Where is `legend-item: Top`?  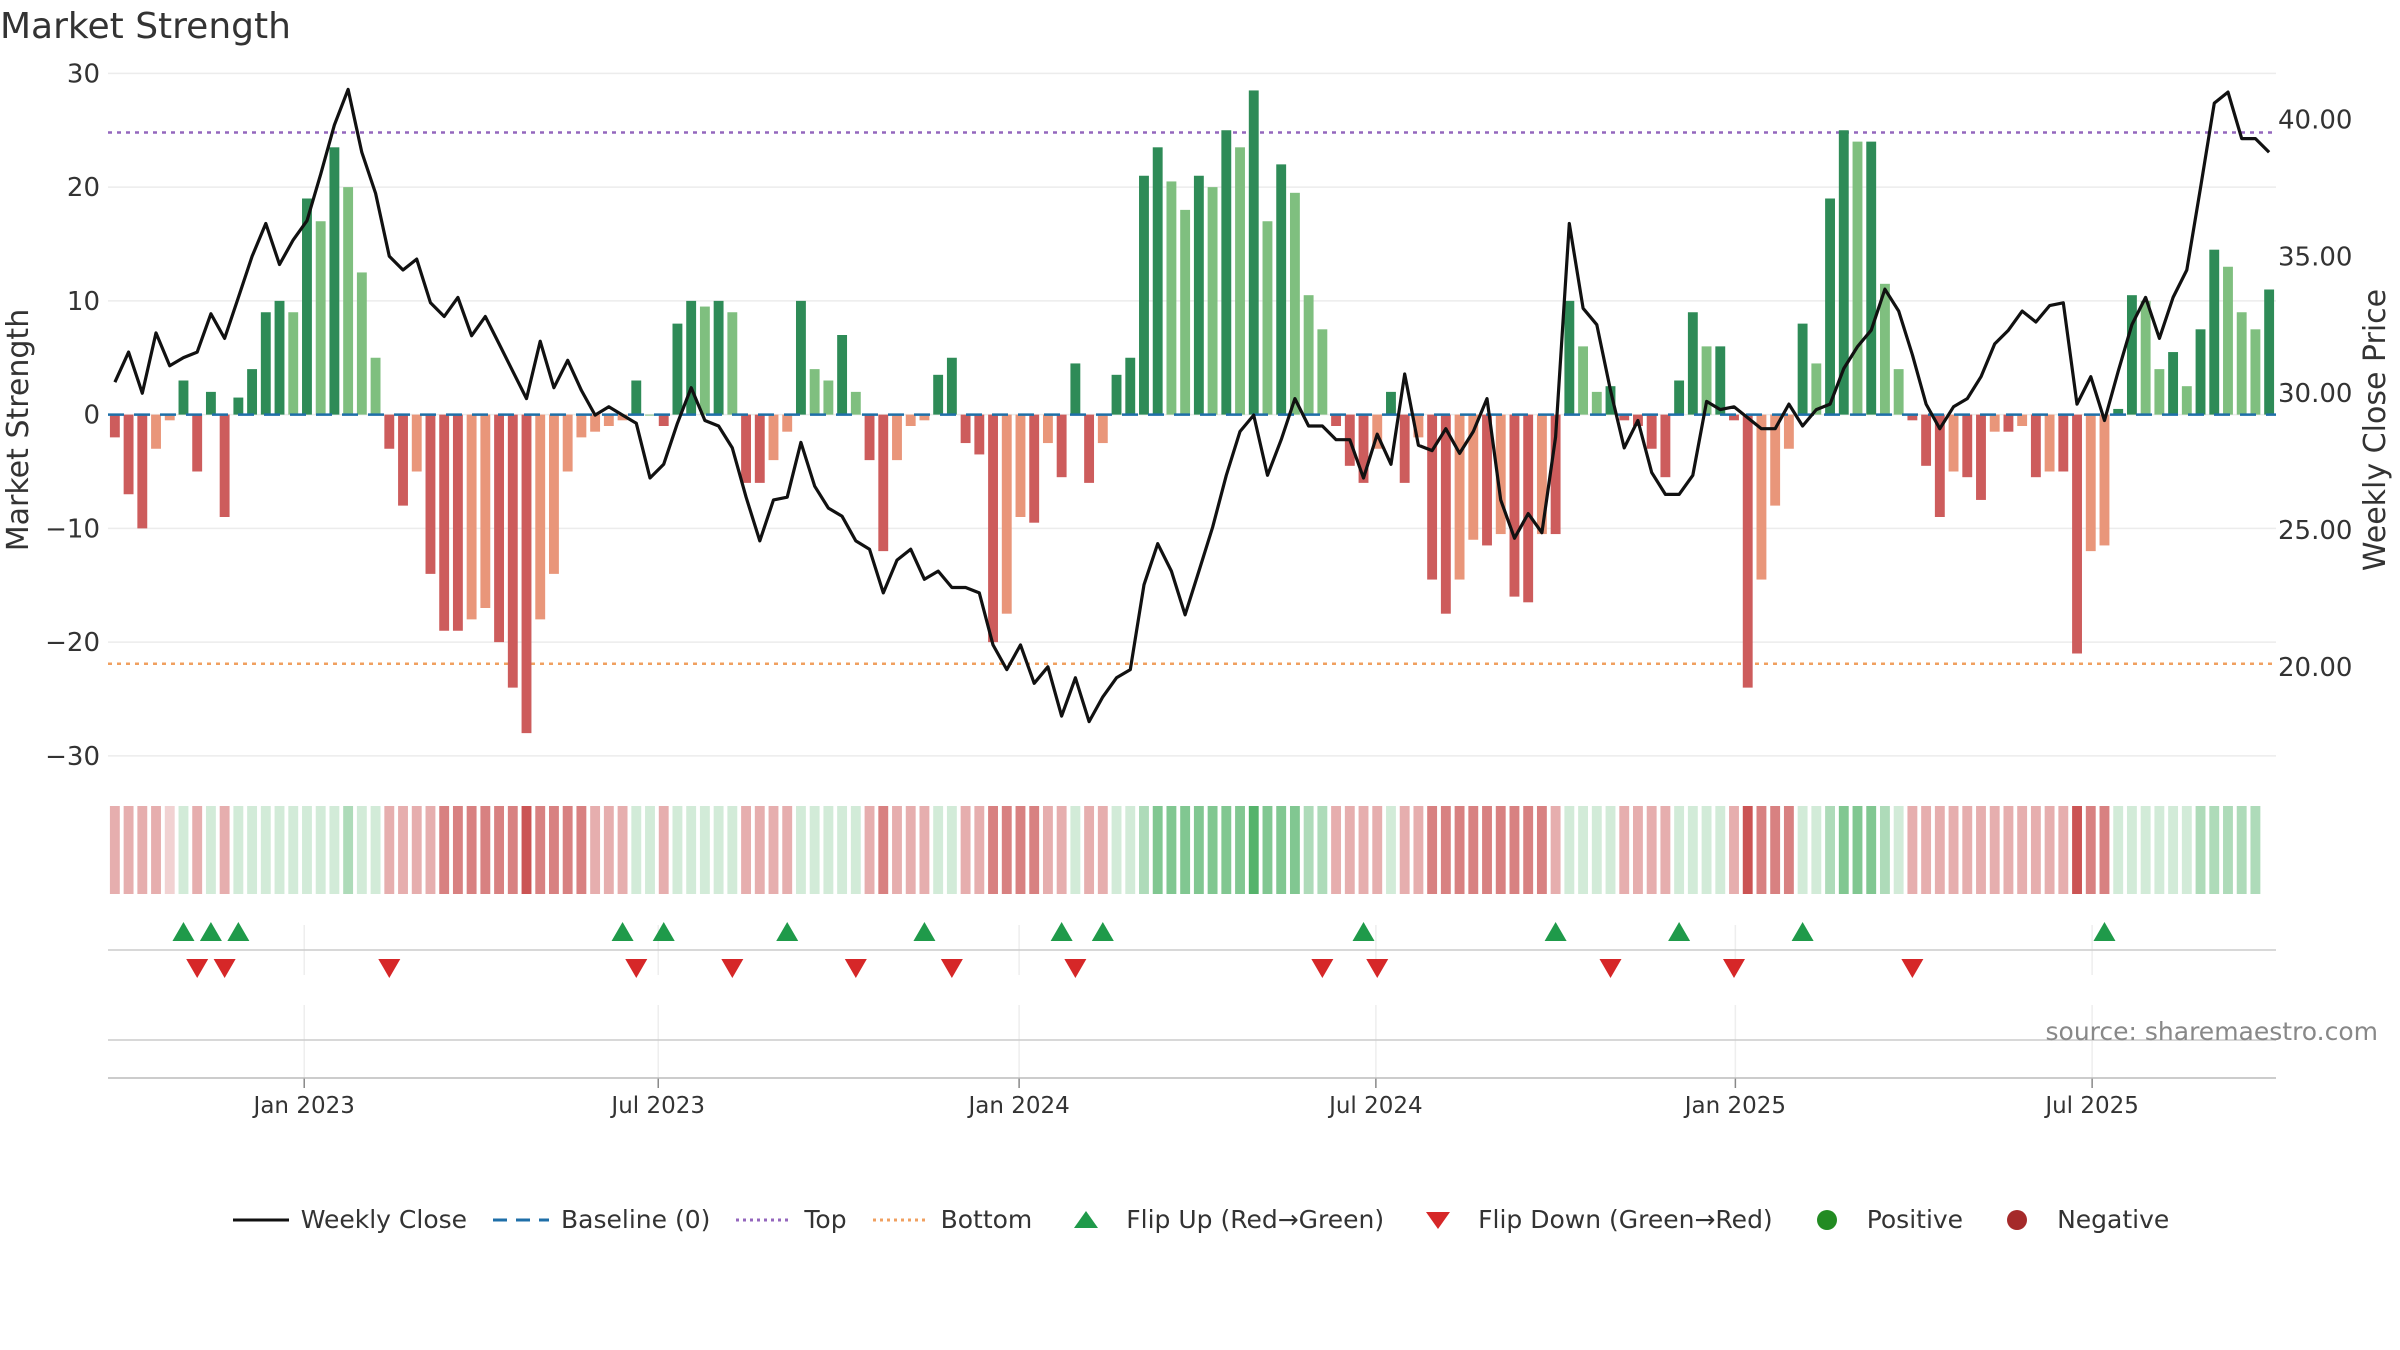
legend-item: Top is located at coordinates (790, 1219).